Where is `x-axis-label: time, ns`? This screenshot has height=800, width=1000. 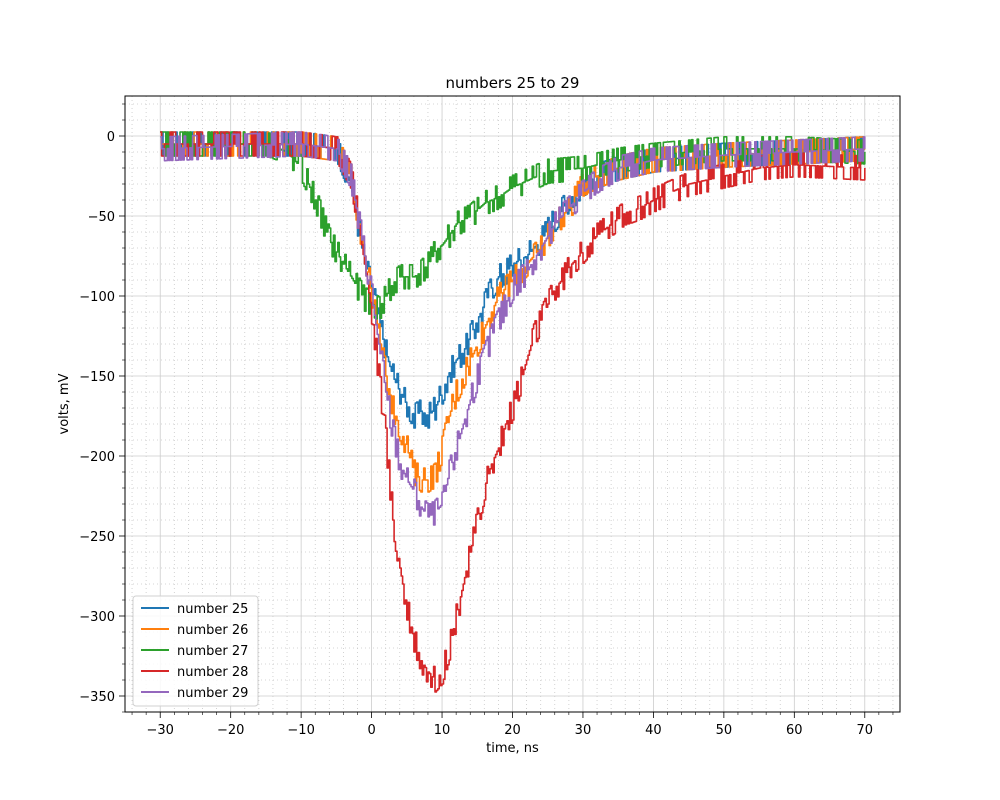
x-axis-label: time, ns is located at coordinates (512, 748).